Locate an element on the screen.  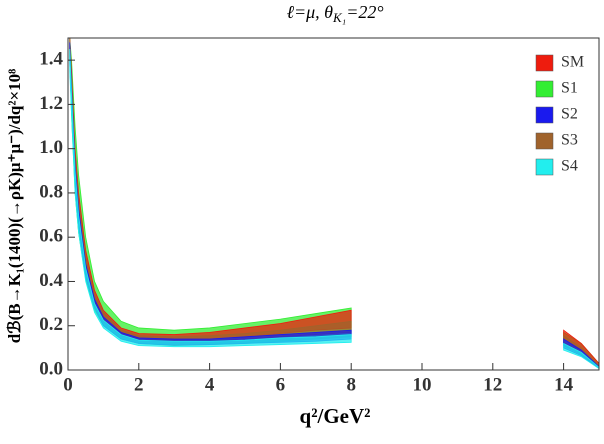
y-tick-label: 1.0 is located at coordinates (51, 147).